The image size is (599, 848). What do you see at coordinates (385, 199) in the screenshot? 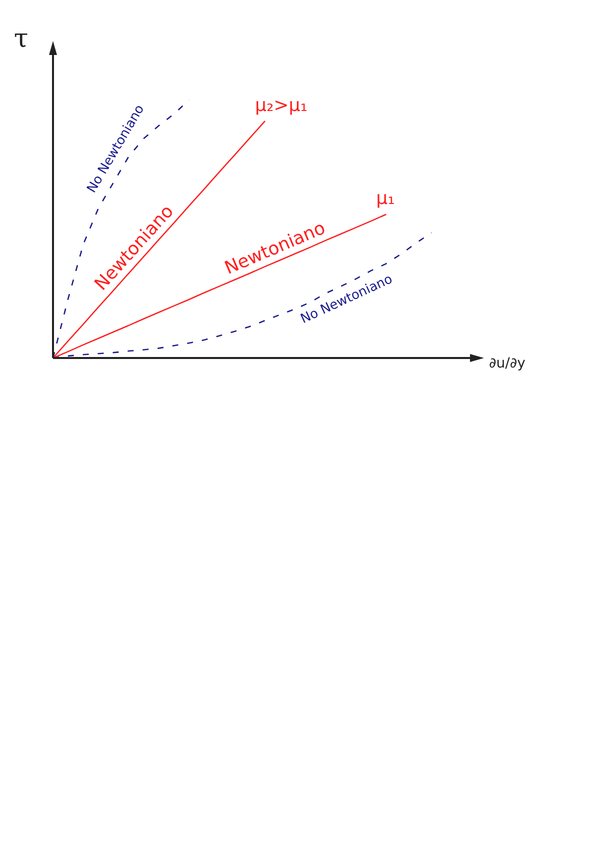
I see `annotation: μ₁` at bounding box center [385, 199].